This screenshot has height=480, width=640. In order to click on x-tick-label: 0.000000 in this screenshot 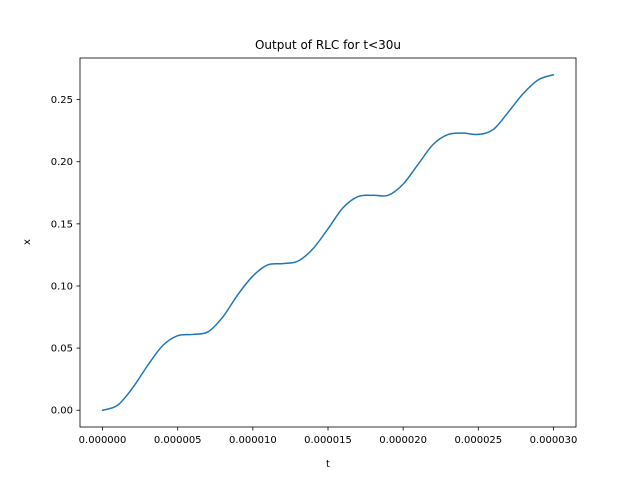, I will do `click(103, 440)`.